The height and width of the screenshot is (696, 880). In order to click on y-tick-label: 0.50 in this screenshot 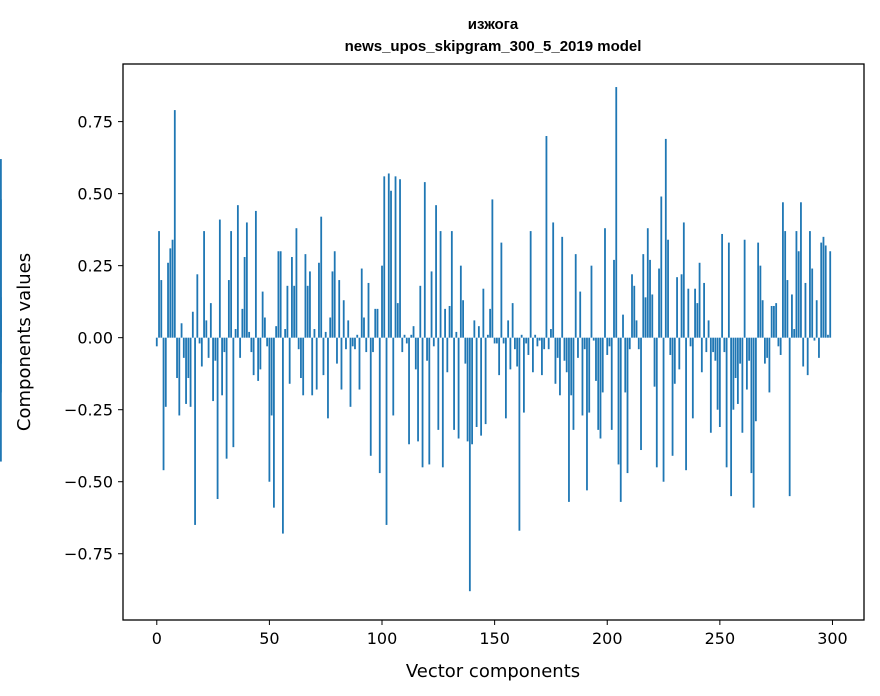, I will do `click(95, 194)`.